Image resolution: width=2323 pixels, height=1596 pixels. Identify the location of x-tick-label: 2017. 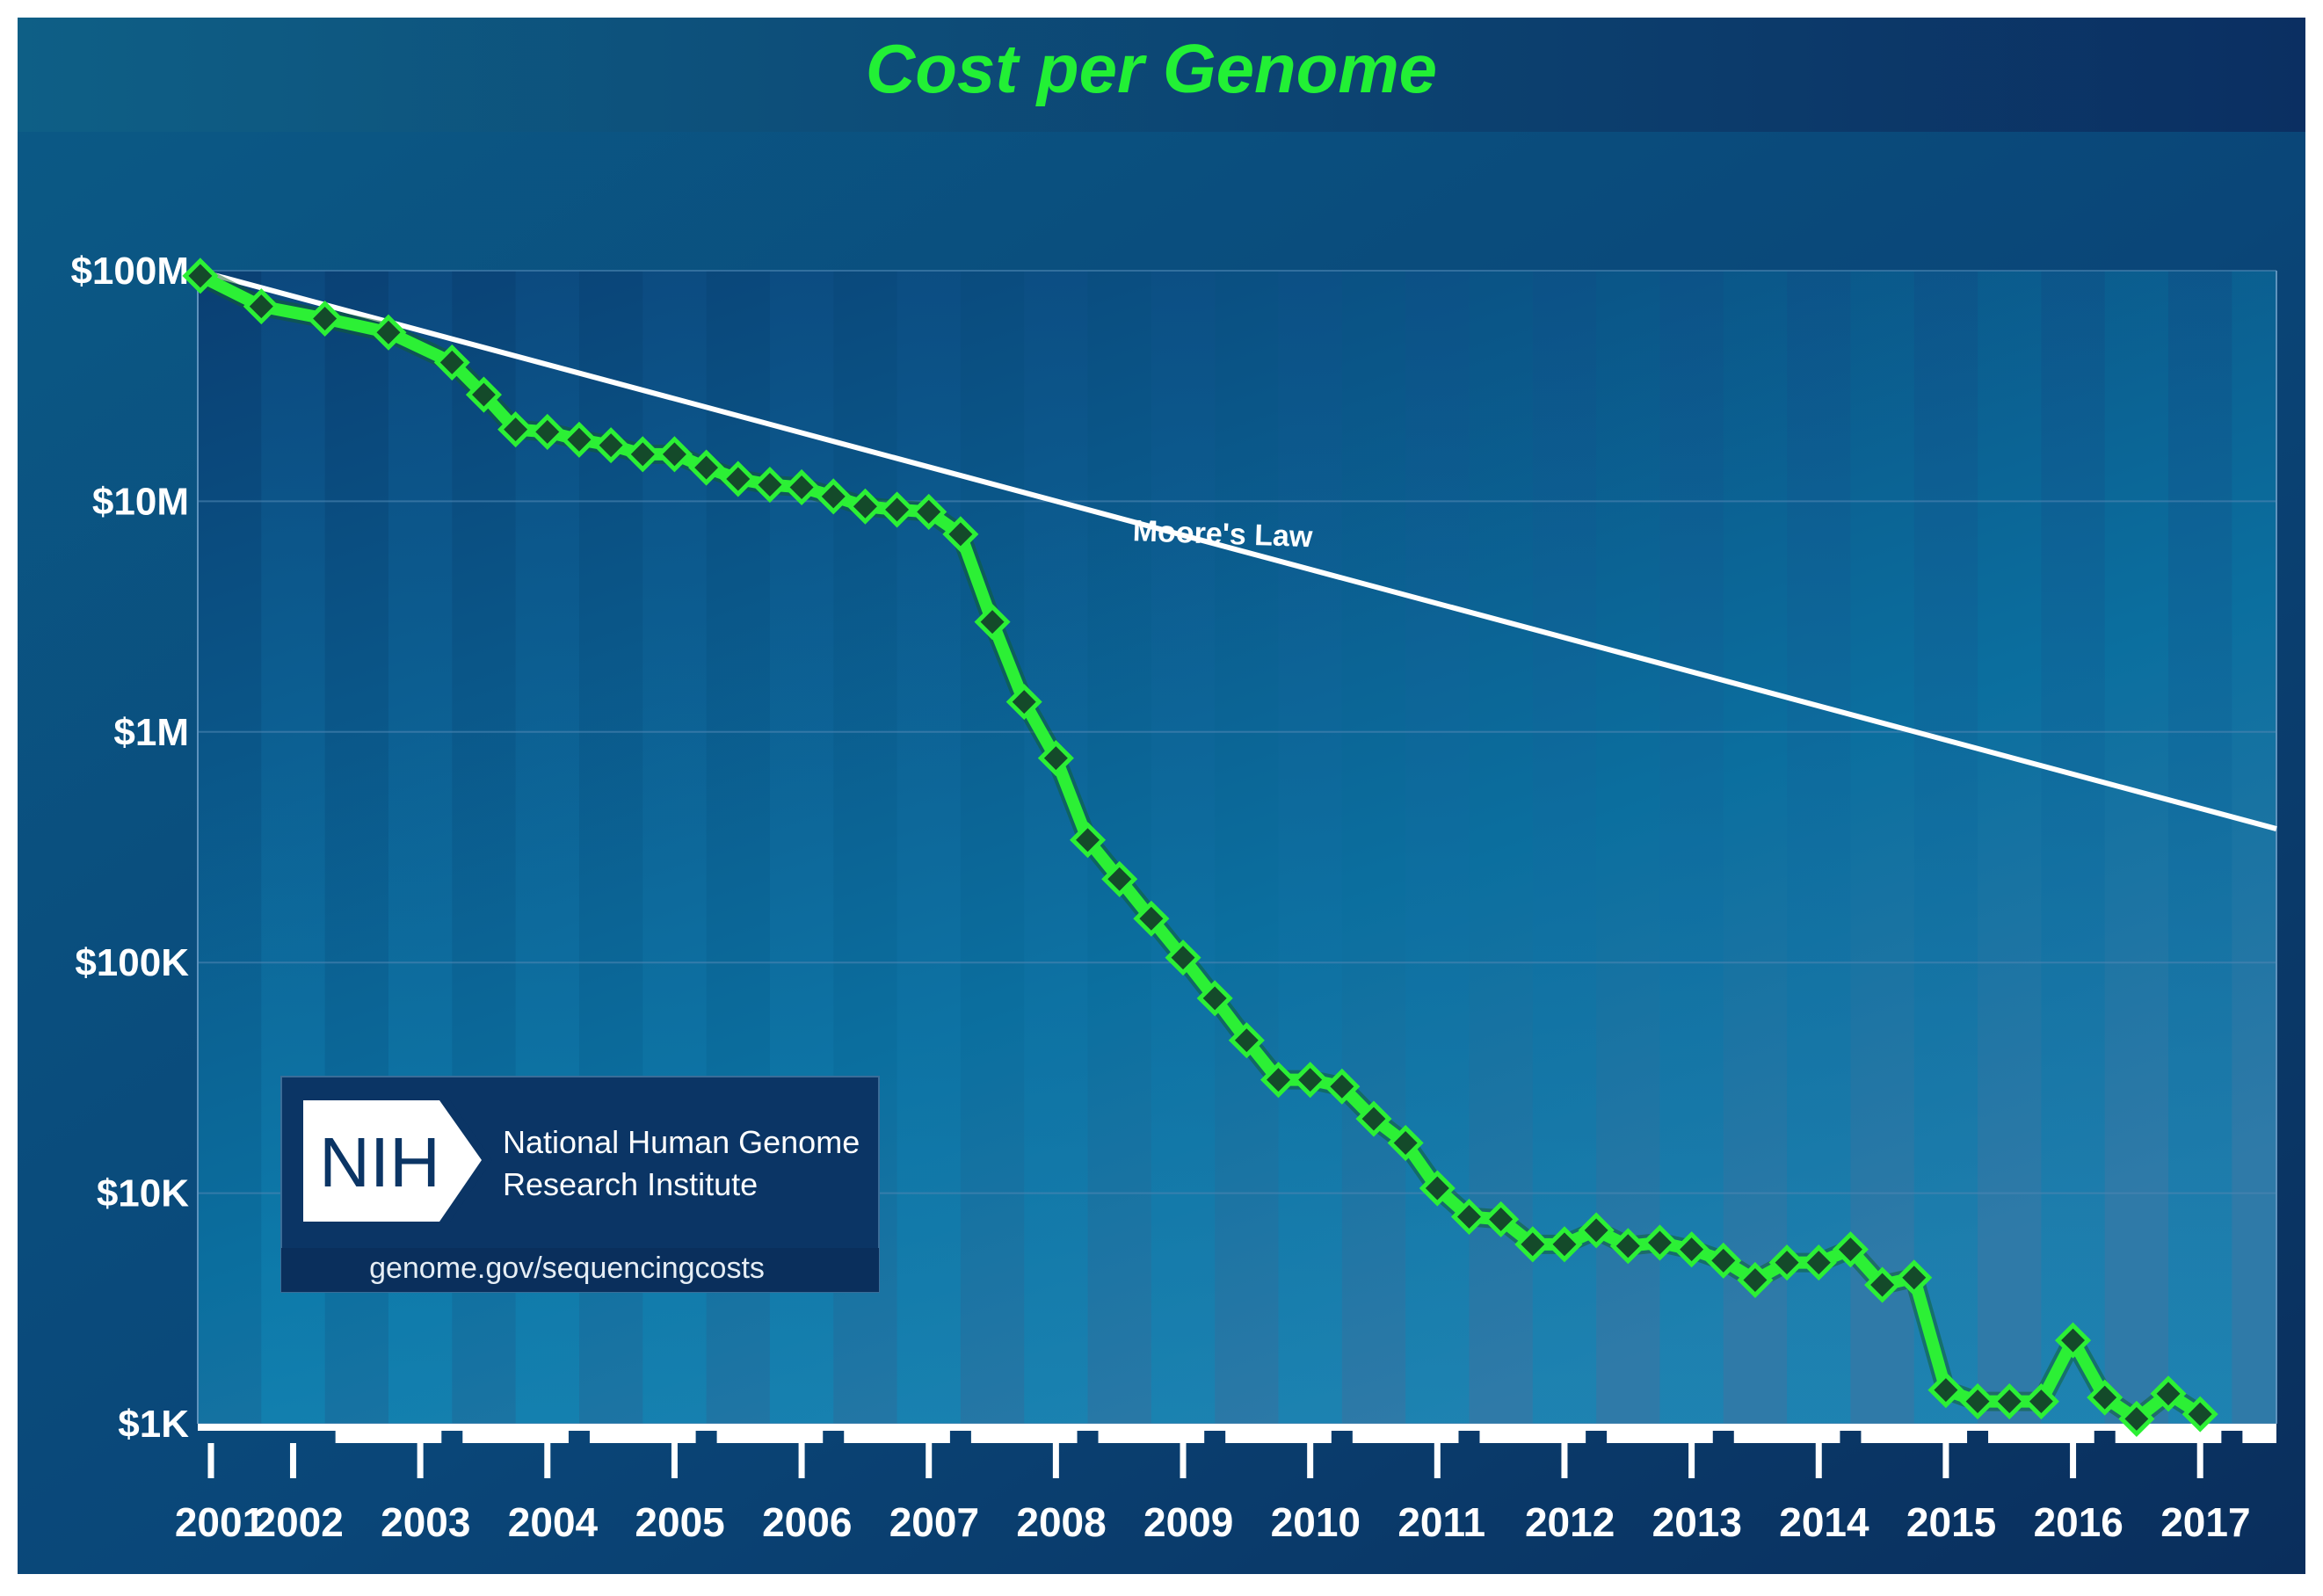
(2205, 1522).